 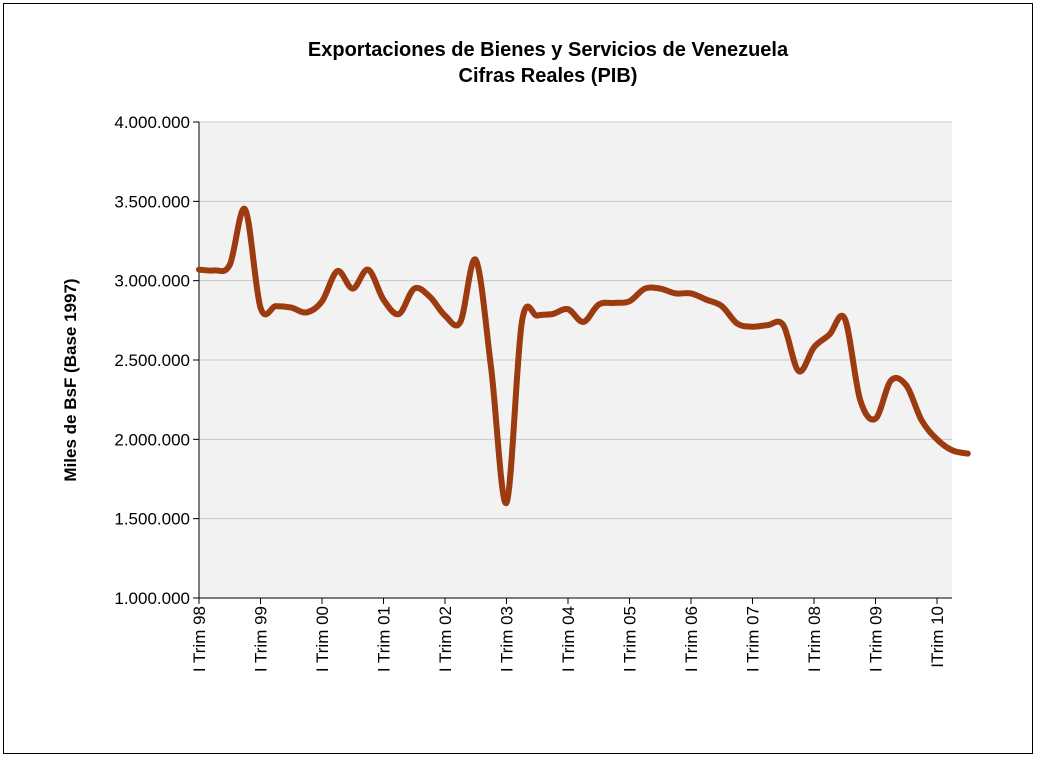 I want to click on y-tick-label: 2.000.000, so click(x=152, y=439).